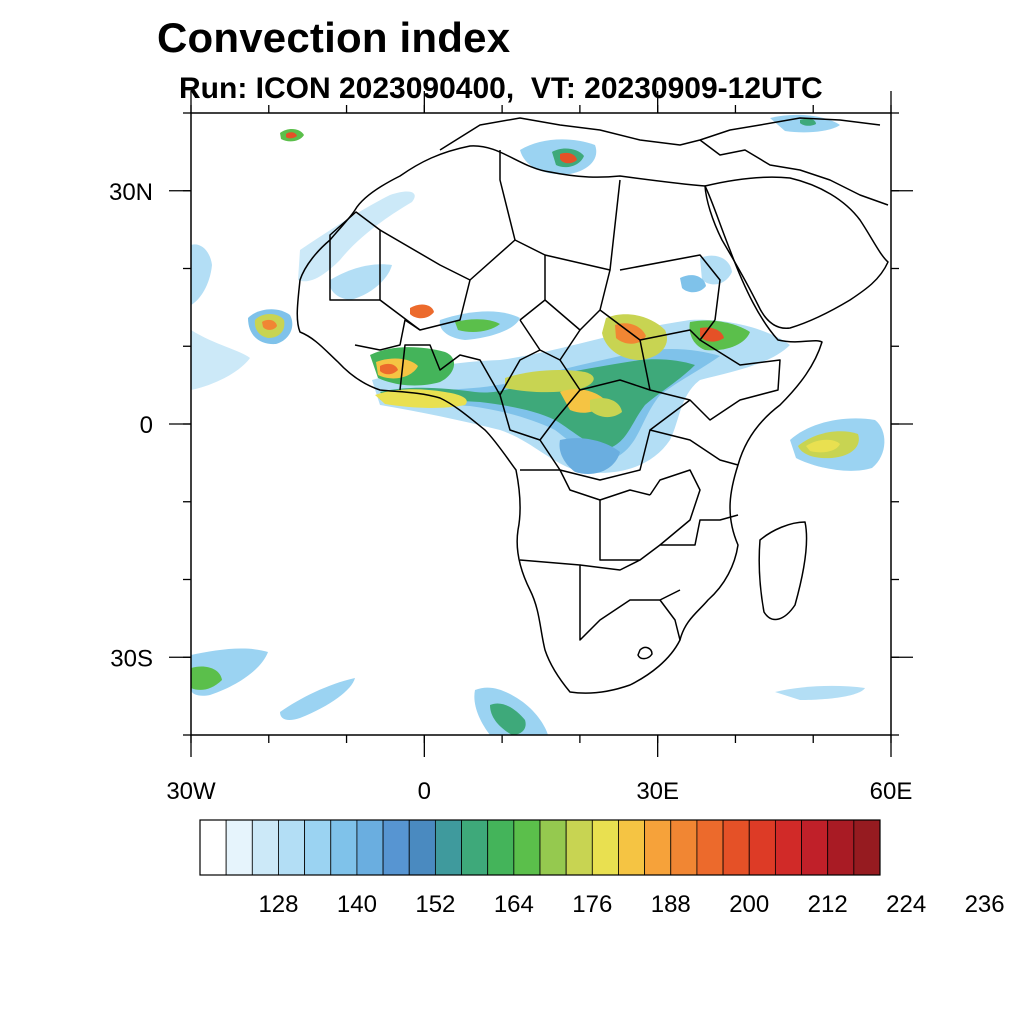 This screenshot has height=1024, width=1024. What do you see at coordinates (657, 791) in the screenshot?
I see `lon-tick-label: 30E` at bounding box center [657, 791].